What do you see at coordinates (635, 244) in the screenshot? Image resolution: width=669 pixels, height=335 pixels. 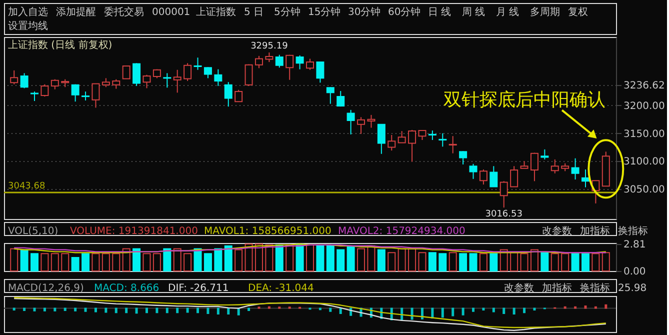 I see `y-tick-label: 2.81` at bounding box center [635, 244].